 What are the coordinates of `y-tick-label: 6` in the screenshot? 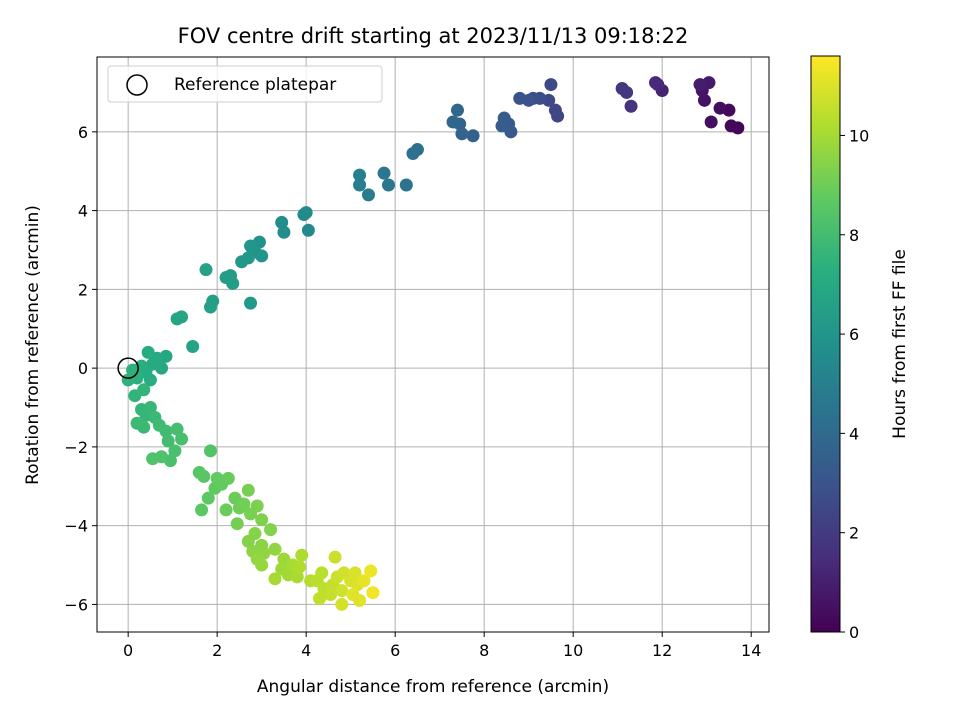 It's located at (83, 132).